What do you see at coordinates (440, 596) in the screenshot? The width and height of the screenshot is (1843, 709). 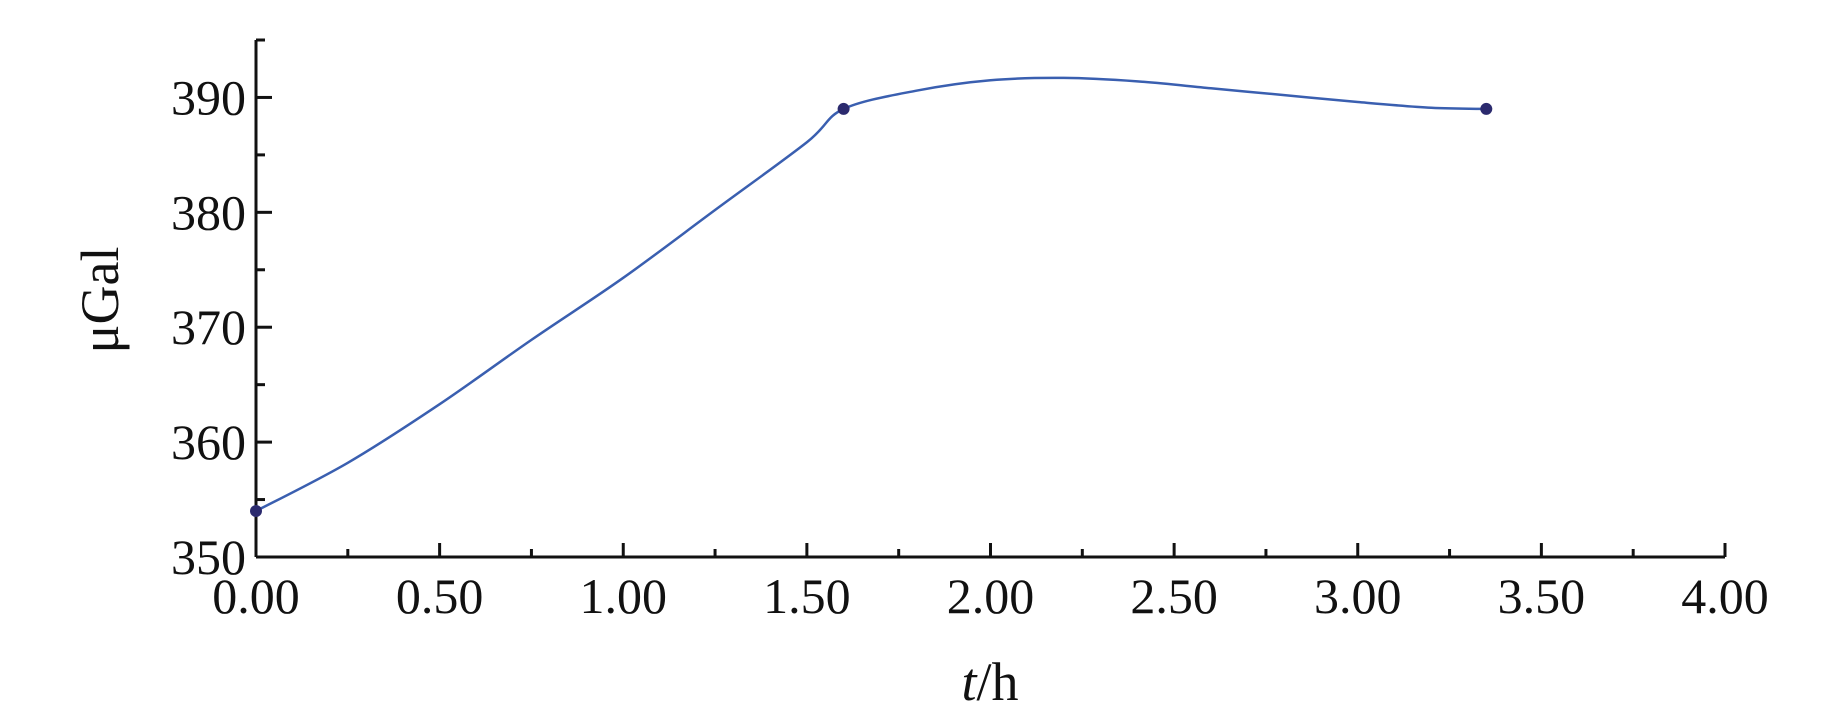 I see `x-tick-label: 0.50` at bounding box center [440, 596].